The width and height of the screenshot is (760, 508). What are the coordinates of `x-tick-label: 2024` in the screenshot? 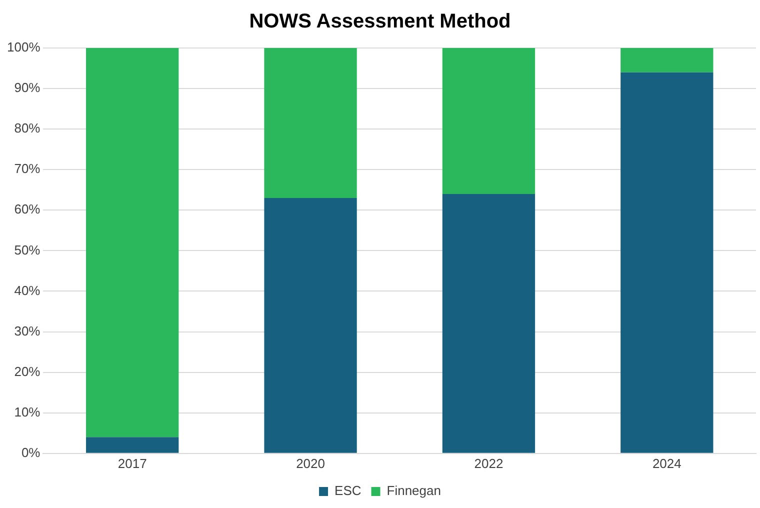 It's located at (667, 463).